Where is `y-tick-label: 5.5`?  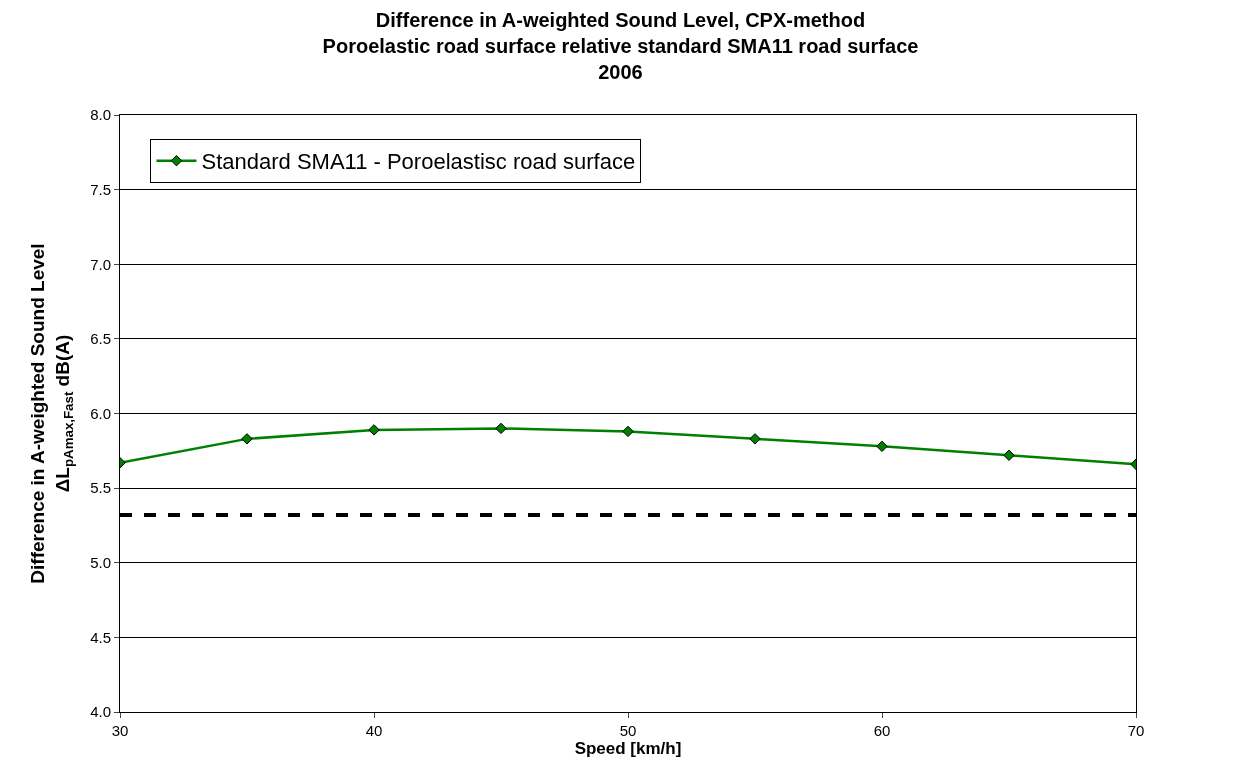 y-tick-label: 5.5 is located at coordinates (100, 488).